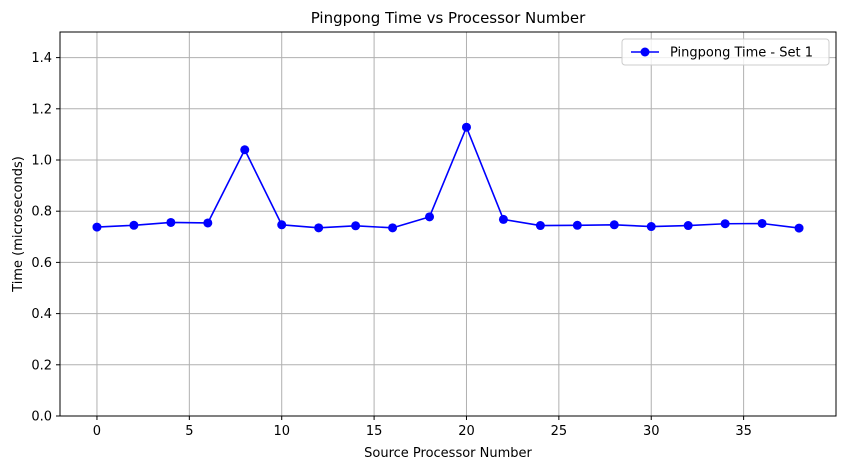 The width and height of the screenshot is (846, 470). Describe the element at coordinates (41, 417) in the screenshot. I see `y-tick-label: 0.0` at that location.